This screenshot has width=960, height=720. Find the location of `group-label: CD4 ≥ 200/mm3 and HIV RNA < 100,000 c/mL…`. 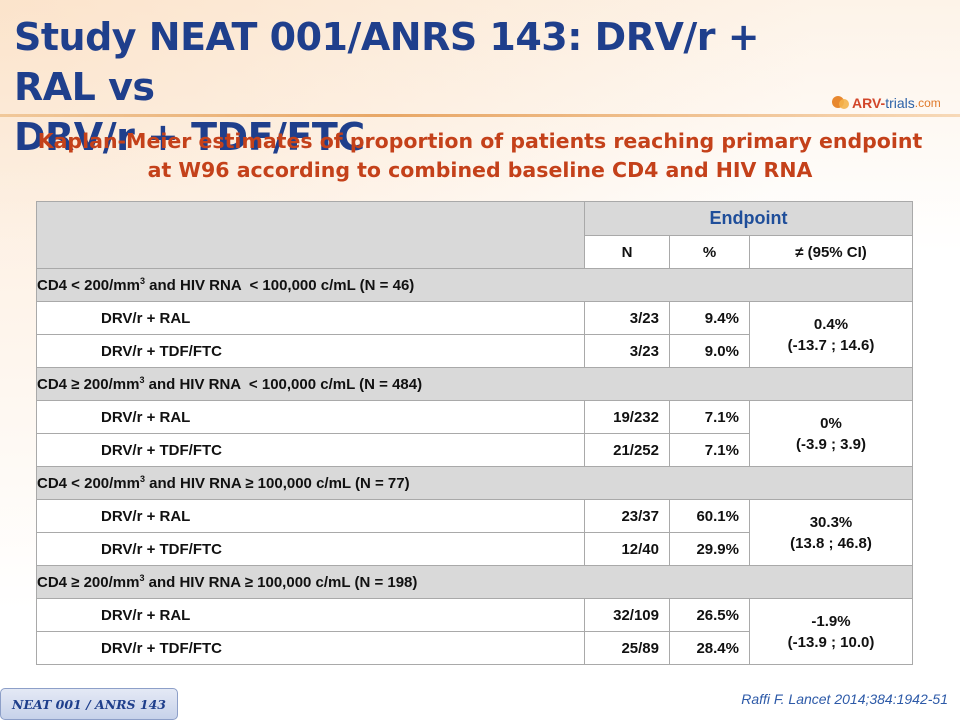

group-label: CD4 ≥ 200/mm3 and HIV RNA < 100,000 c/mL… is located at coordinates (474, 384).